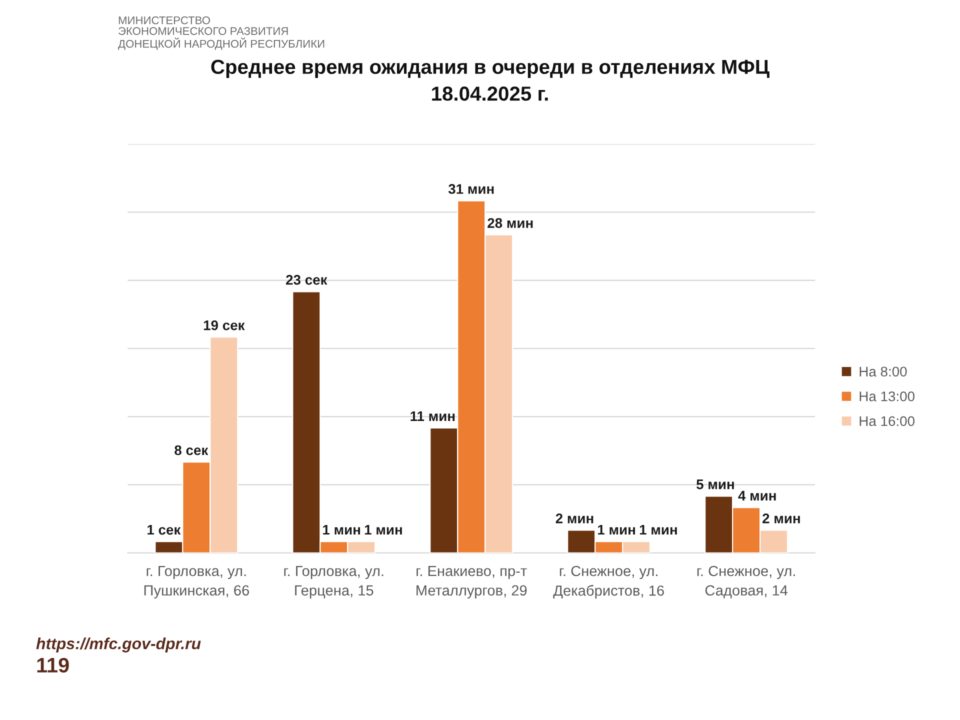  Describe the element at coordinates (118, 645) in the screenshot. I see `text: https://mfc.gov-dpr.ru` at that location.